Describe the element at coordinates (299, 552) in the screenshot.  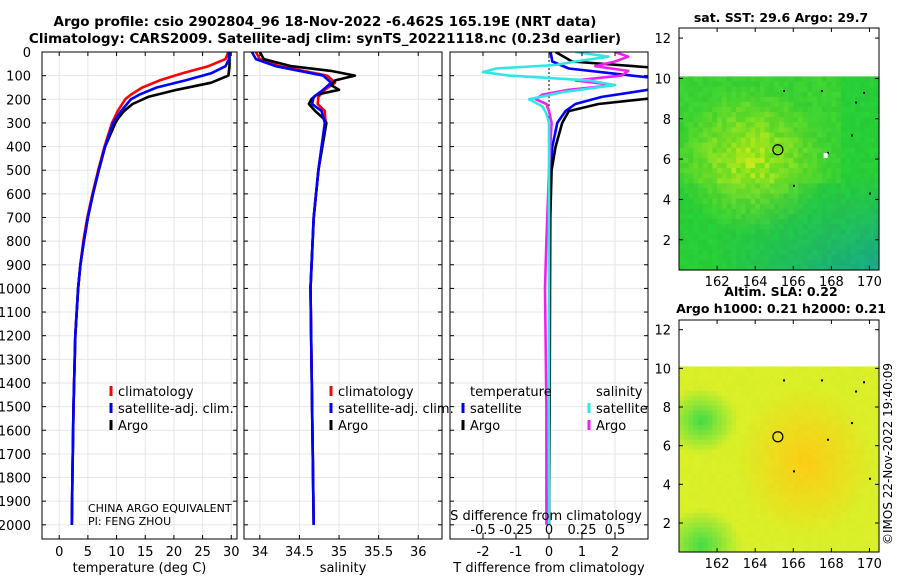
I see `x-tick-label: 34.5` at that location.